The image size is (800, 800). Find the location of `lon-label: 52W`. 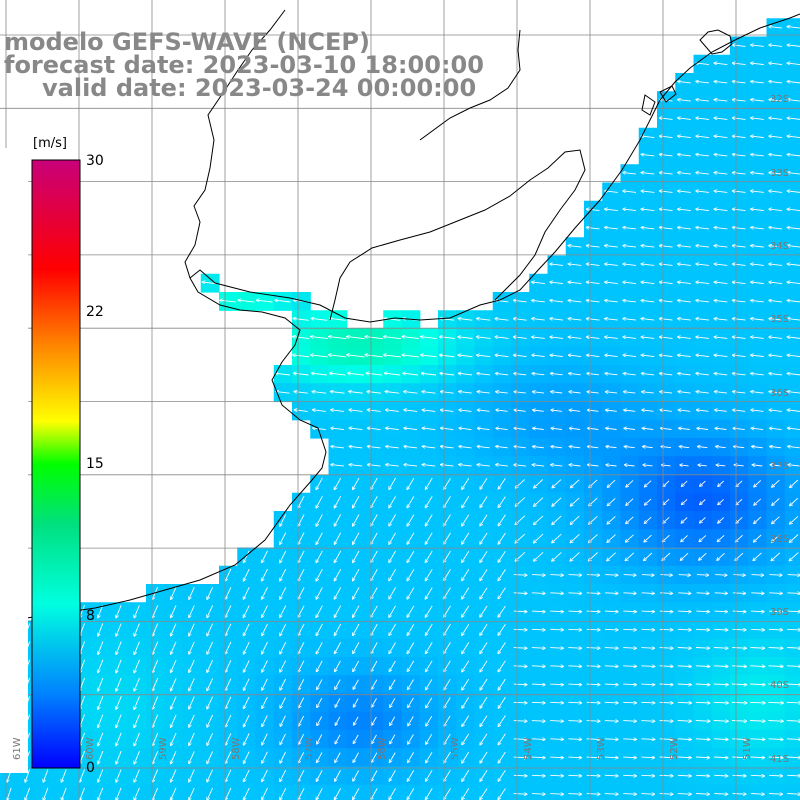

lon-label: 52W is located at coordinates (674, 748).